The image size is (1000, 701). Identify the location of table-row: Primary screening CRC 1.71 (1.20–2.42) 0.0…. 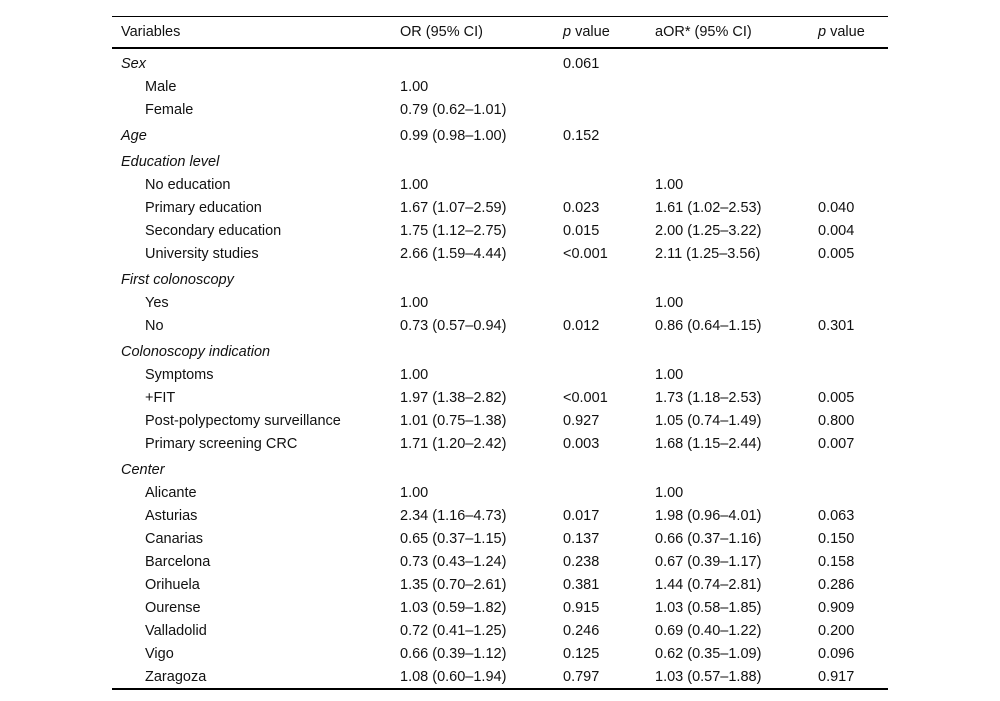
(500, 443).